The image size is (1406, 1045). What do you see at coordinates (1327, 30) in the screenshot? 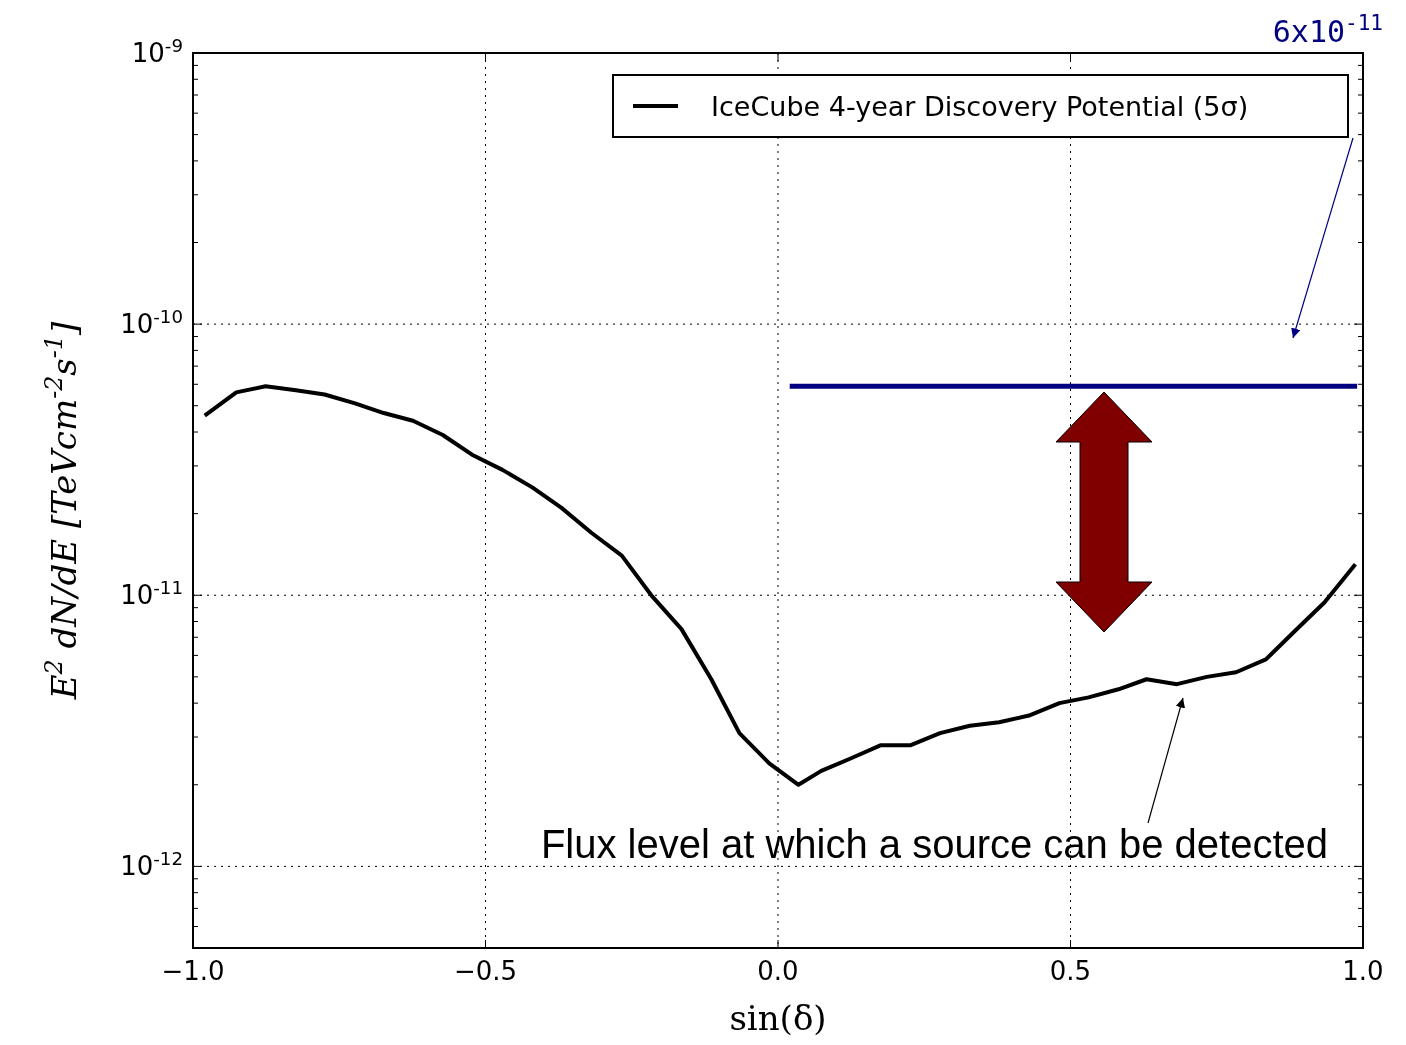
I see `text: 6x10$^{-11}$` at bounding box center [1327, 30].